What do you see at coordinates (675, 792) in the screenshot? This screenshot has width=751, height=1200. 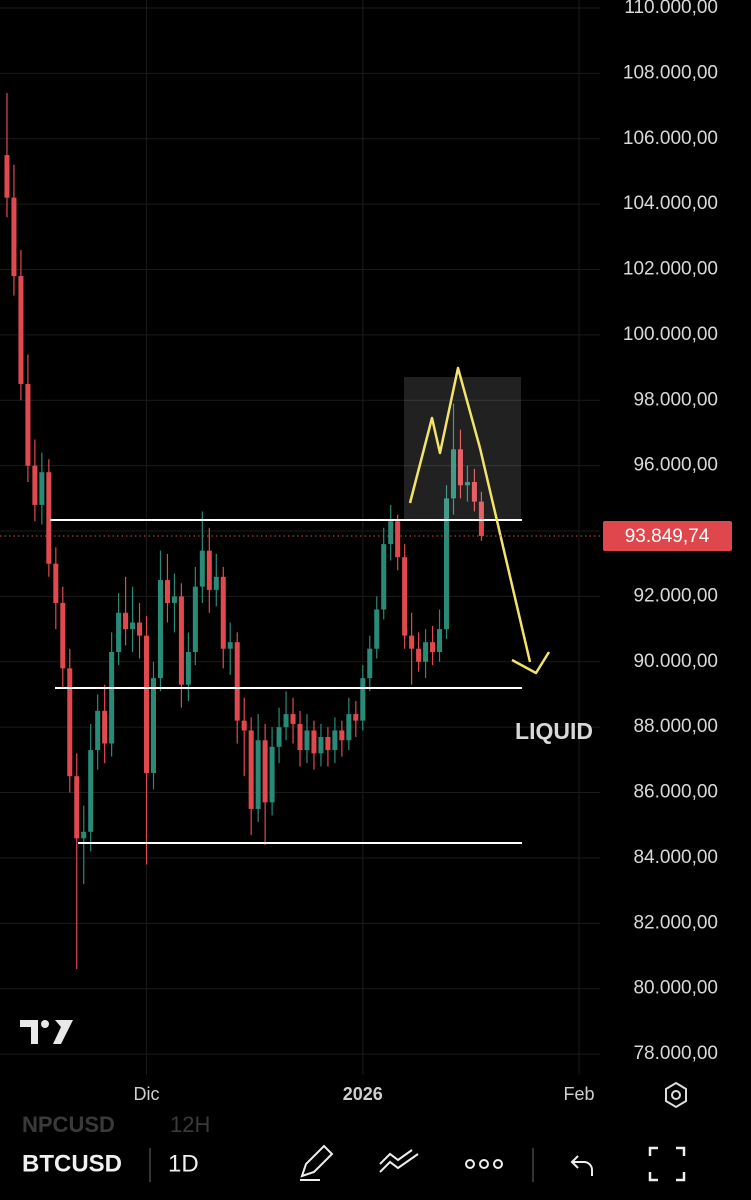 I see `y-tick-label: 86.000,00` at bounding box center [675, 792].